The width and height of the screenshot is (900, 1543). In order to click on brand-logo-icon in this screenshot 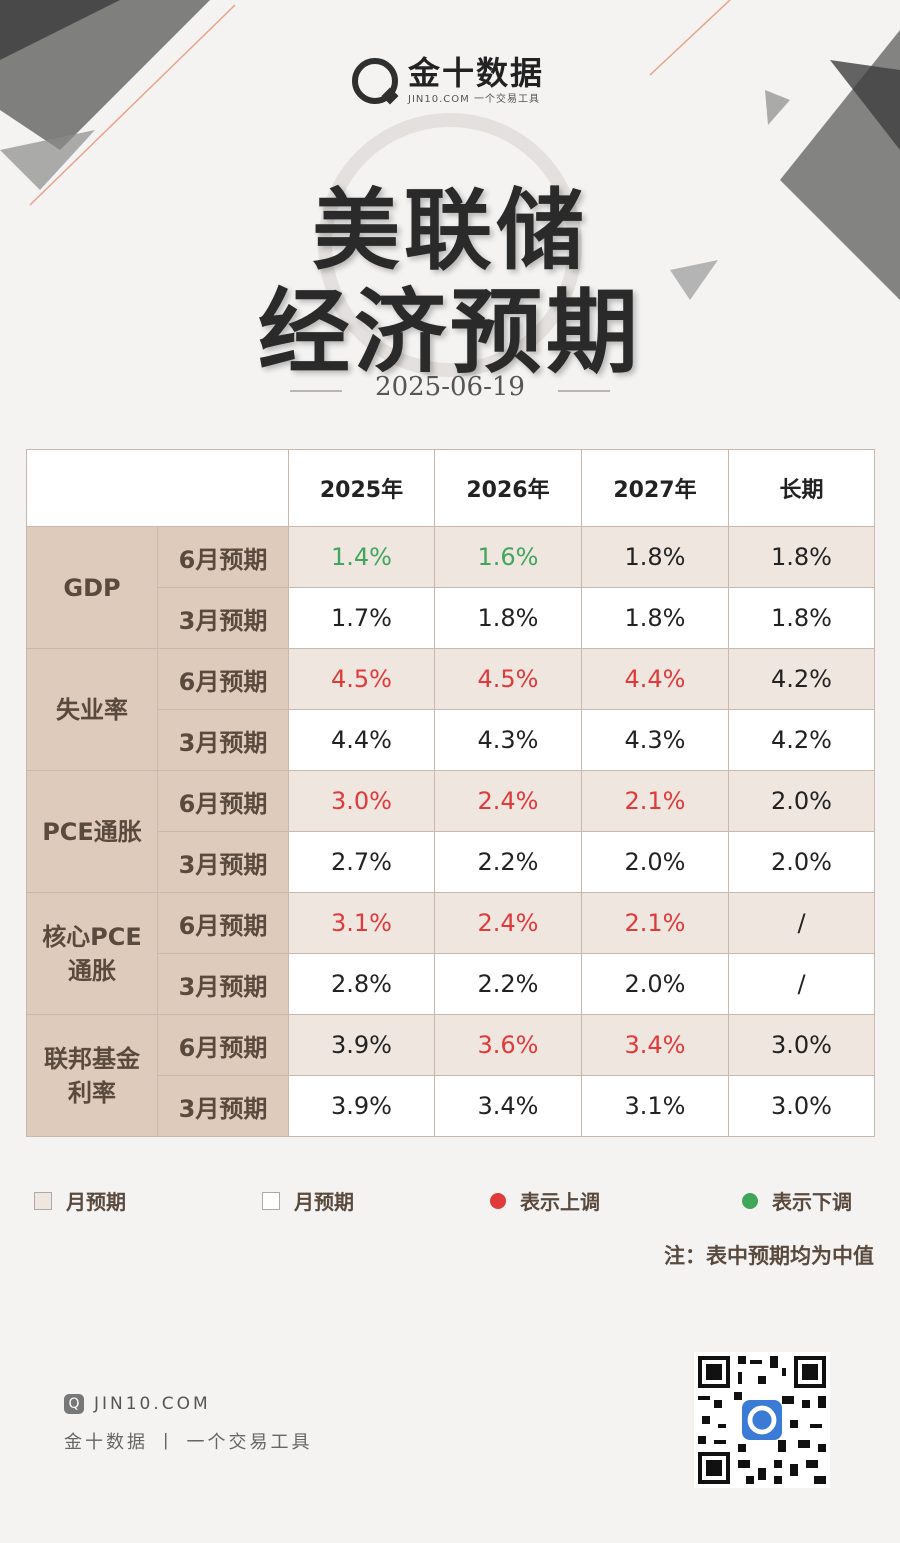, I will do `click(375, 80)`.